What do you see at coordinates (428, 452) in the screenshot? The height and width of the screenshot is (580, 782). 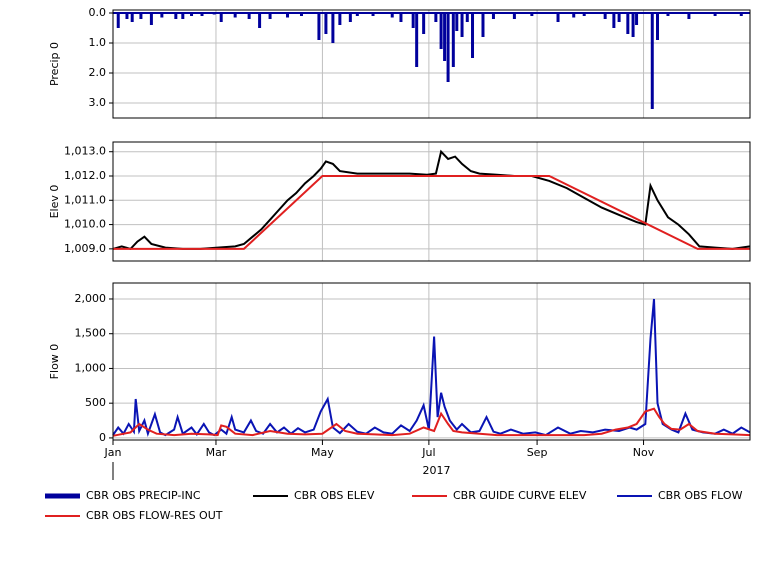 I see `x-tick-label: Jul` at bounding box center [428, 452].